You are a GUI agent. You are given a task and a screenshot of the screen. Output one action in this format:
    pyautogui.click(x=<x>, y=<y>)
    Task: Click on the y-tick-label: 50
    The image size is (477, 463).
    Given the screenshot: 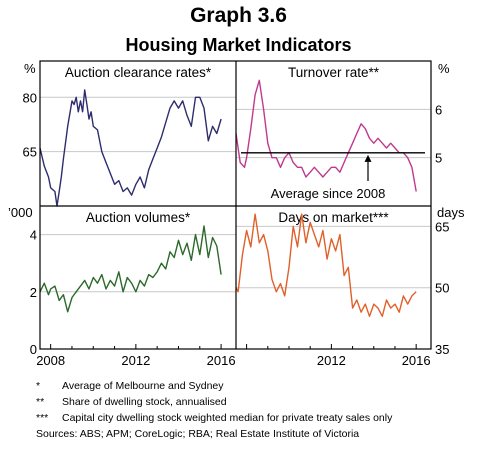 What is the action you would take?
    pyautogui.click(x=442, y=288)
    